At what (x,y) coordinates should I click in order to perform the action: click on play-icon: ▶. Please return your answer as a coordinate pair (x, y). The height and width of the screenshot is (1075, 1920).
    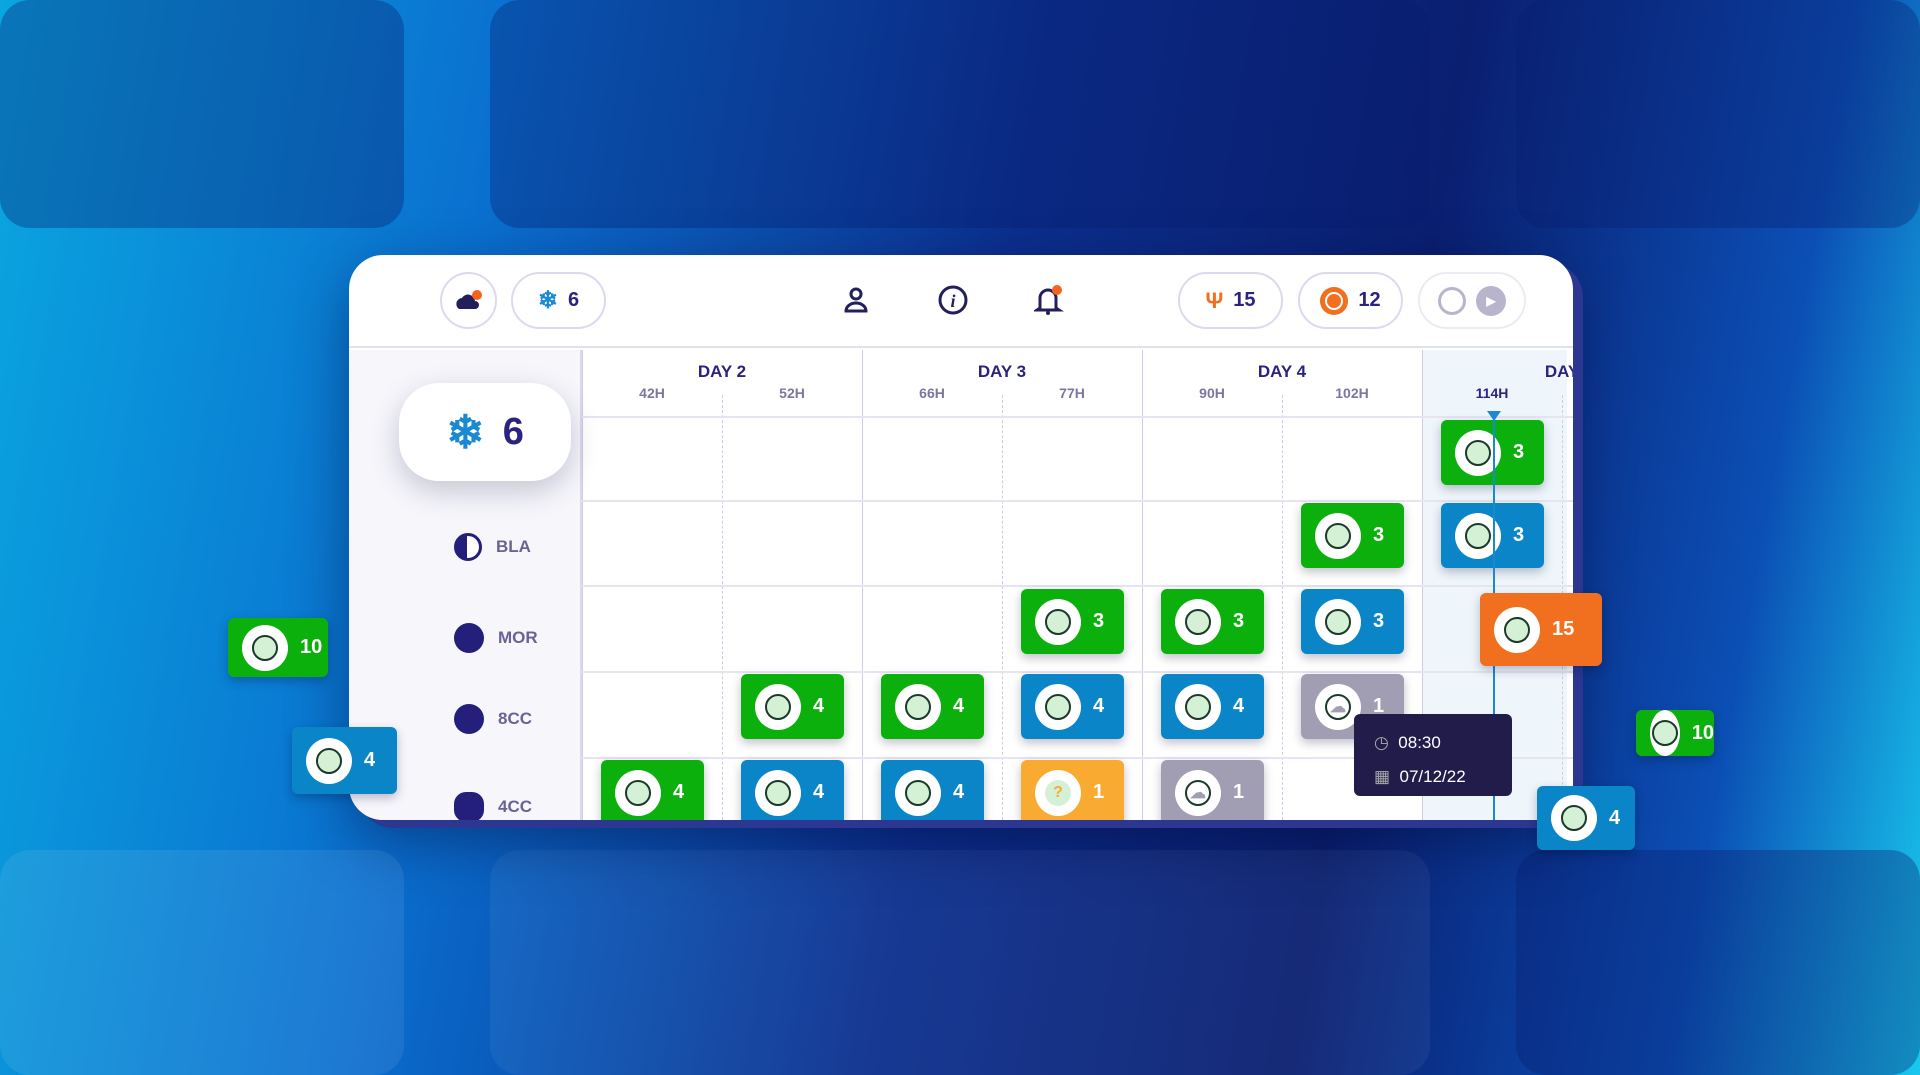
    Looking at the image, I should click on (1491, 300).